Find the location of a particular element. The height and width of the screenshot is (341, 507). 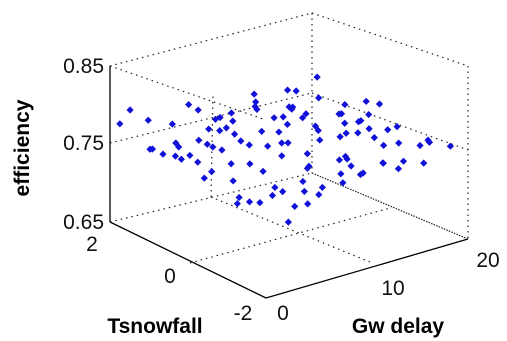

grid-back-right-top is located at coordinates (390, 39).